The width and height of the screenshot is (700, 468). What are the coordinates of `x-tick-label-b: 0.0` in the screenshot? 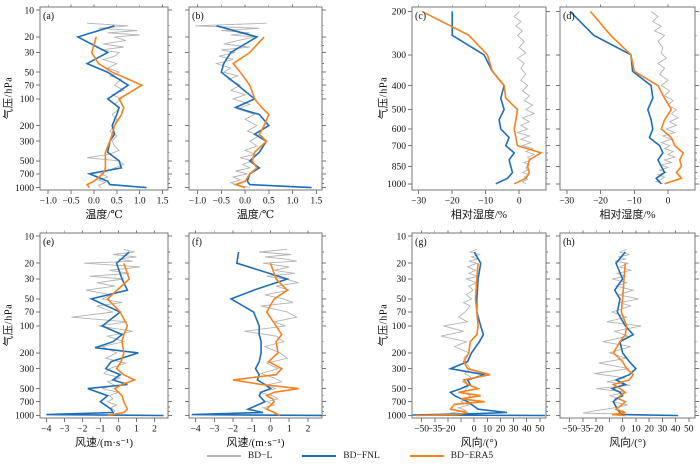 It's located at (245, 202).